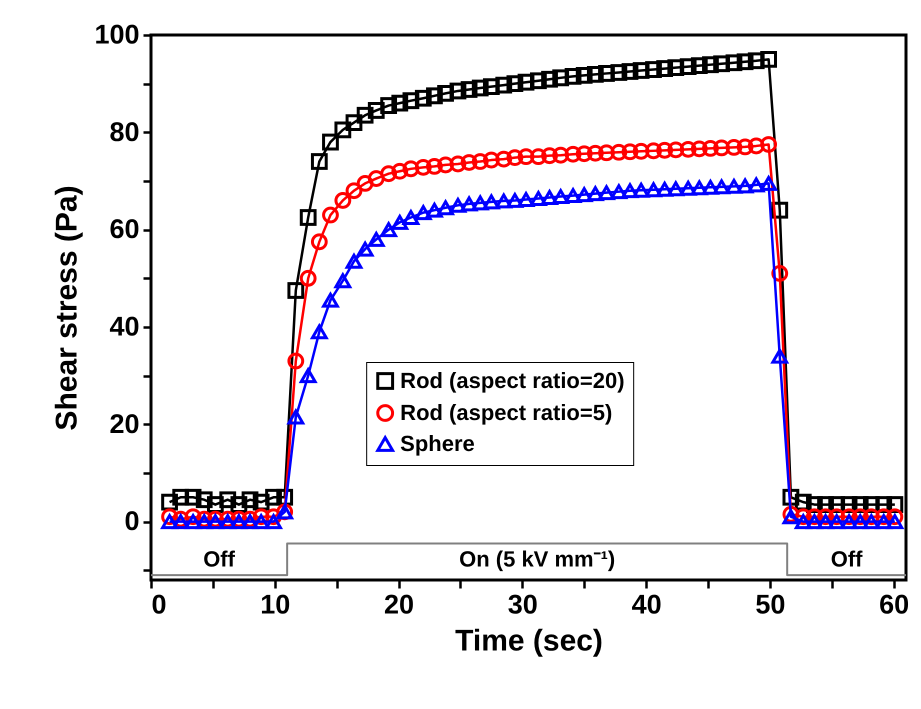 This screenshot has width=921, height=709. I want to click on y-tick-label: 40, so click(124, 326).